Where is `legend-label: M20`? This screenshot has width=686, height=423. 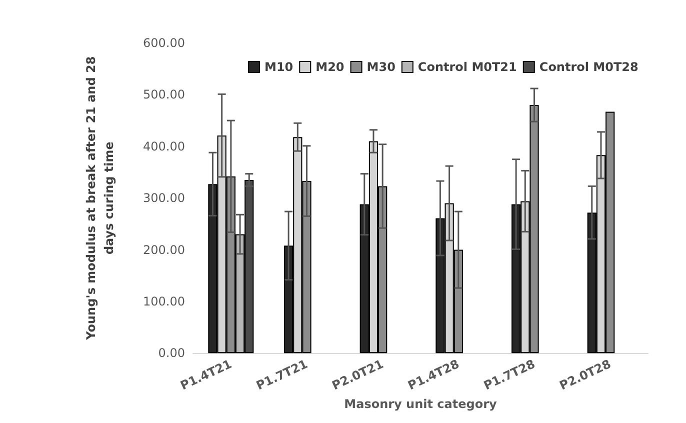 legend-label: M20 is located at coordinates (330, 67).